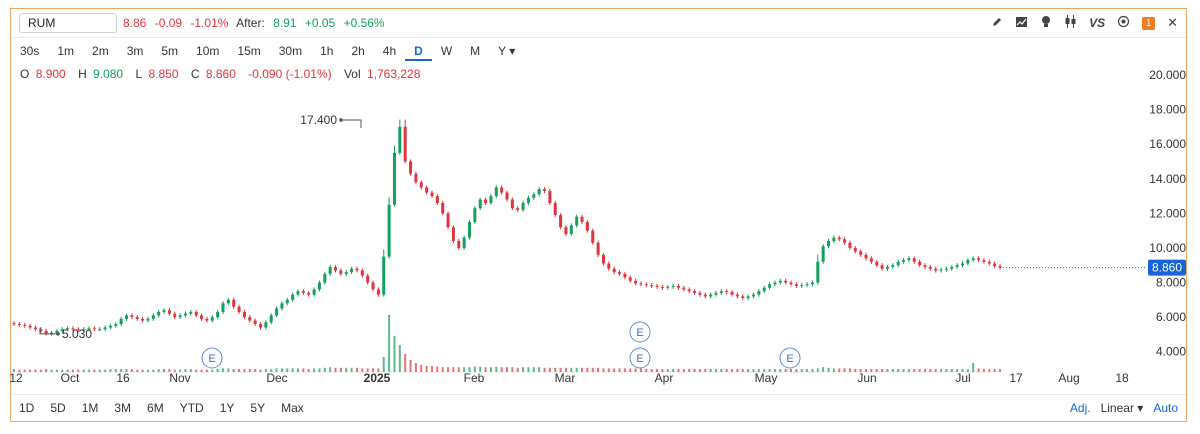 The image size is (1200, 434). What do you see at coordinates (27, 408) in the screenshot?
I see `range-0: 1D` at bounding box center [27, 408].